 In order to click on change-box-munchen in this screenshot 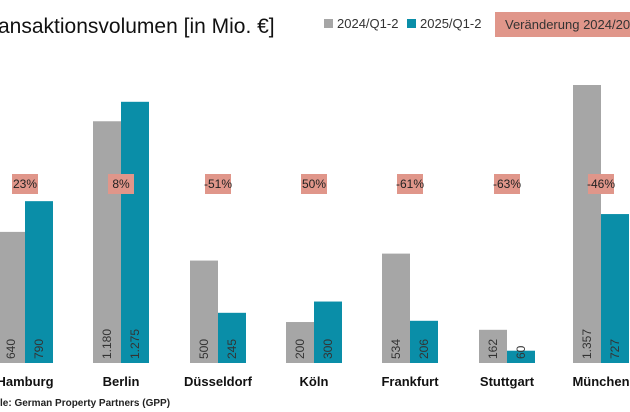, I will do `click(601, 184)`.